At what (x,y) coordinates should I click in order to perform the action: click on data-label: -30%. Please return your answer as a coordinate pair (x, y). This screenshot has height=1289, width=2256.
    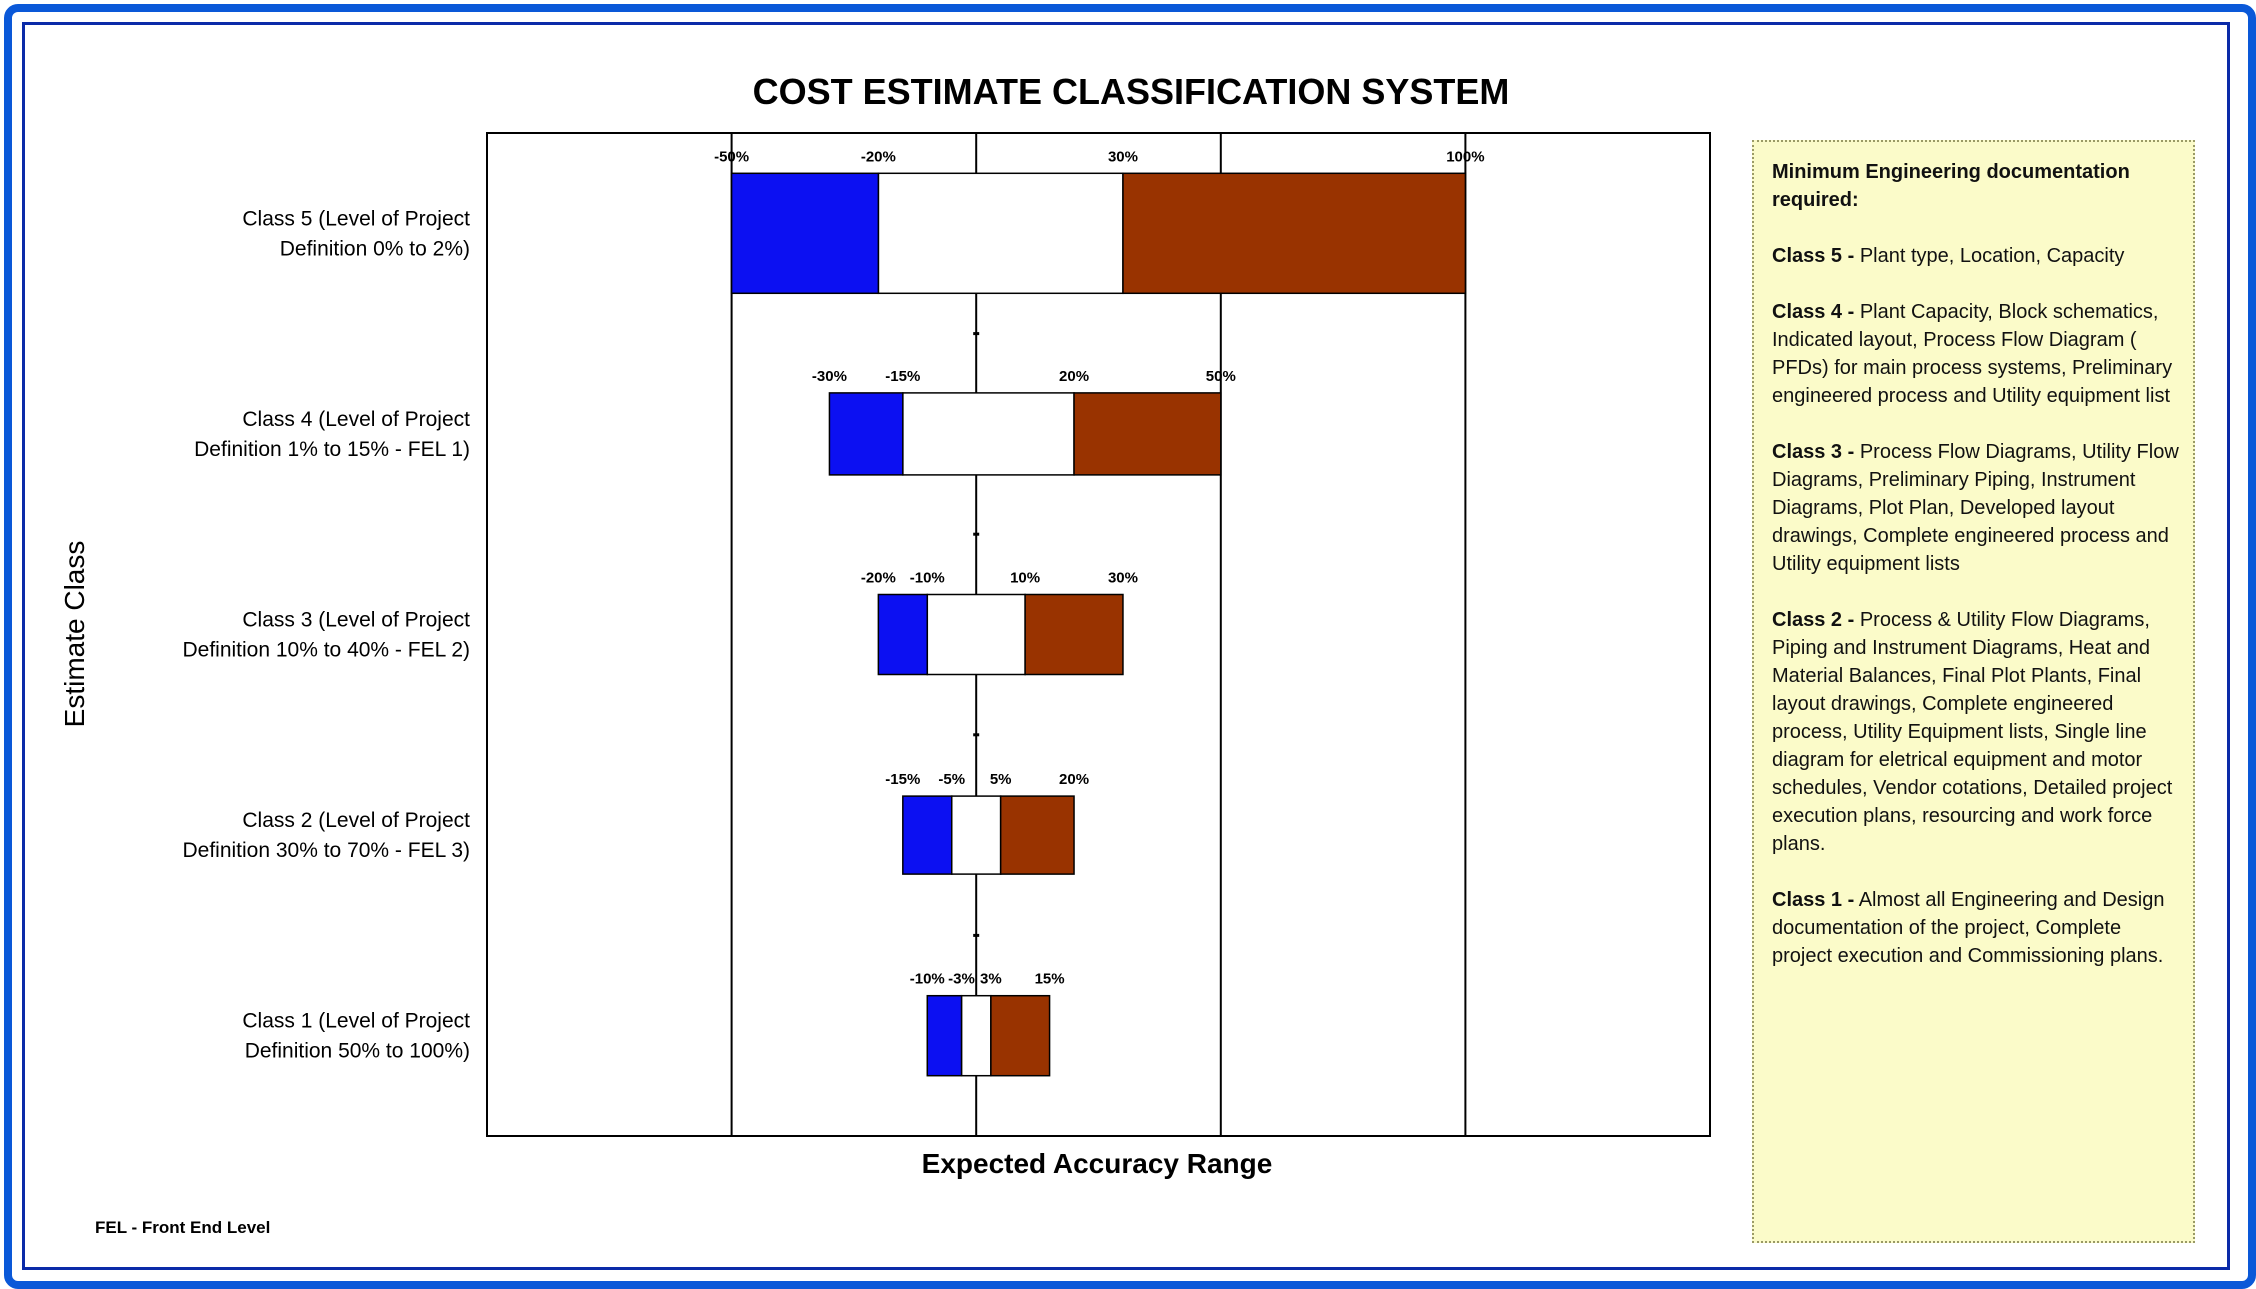
    Looking at the image, I should click on (829, 376).